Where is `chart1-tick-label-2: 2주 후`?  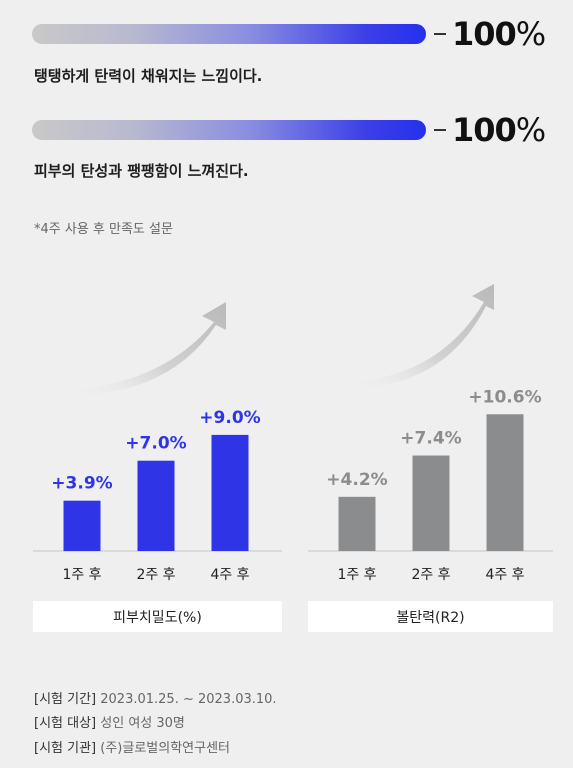
chart1-tick-label-2: 2주 후 is located at coordinates (155, 575).